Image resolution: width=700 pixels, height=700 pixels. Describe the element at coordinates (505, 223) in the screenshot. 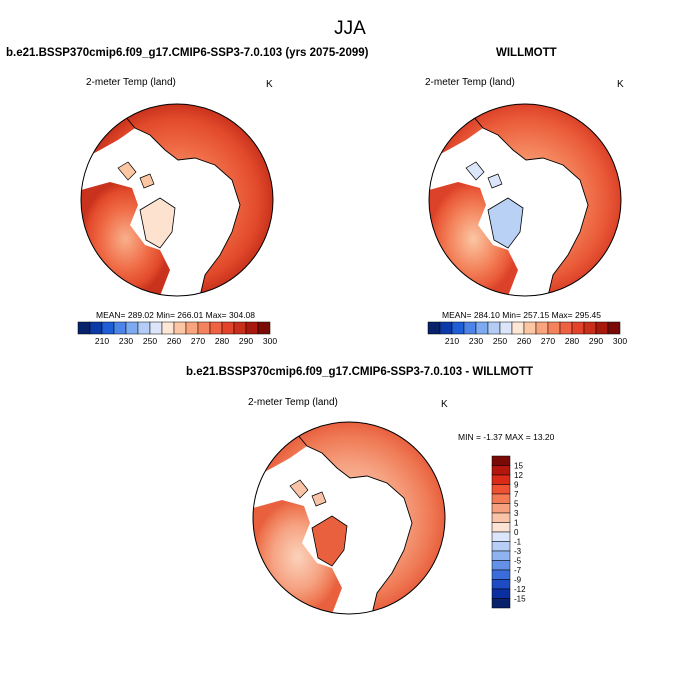

I see `obs-land-greenland` at that location.